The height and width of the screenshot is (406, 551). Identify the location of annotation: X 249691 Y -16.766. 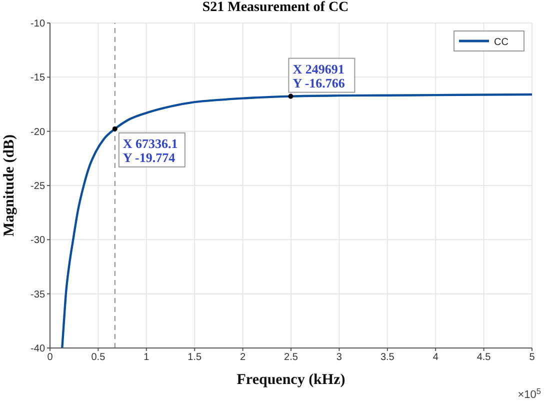
(319, 75).